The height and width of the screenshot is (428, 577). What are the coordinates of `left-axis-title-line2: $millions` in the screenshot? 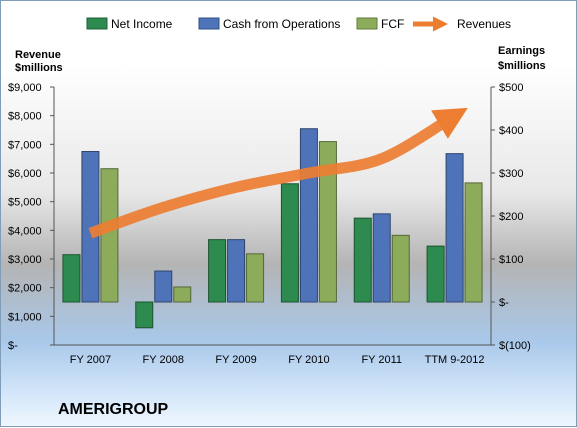 It's located at (39, 68).